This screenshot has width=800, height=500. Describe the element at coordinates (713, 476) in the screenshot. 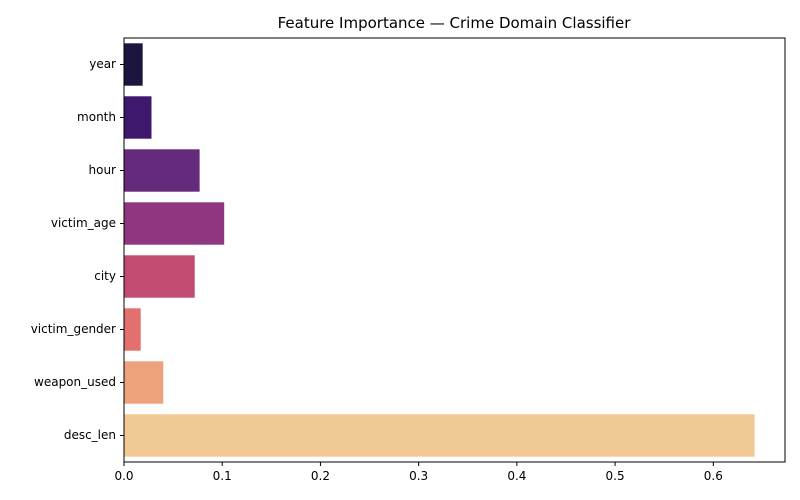

I see `x-tick-label: 0.6` at that location.